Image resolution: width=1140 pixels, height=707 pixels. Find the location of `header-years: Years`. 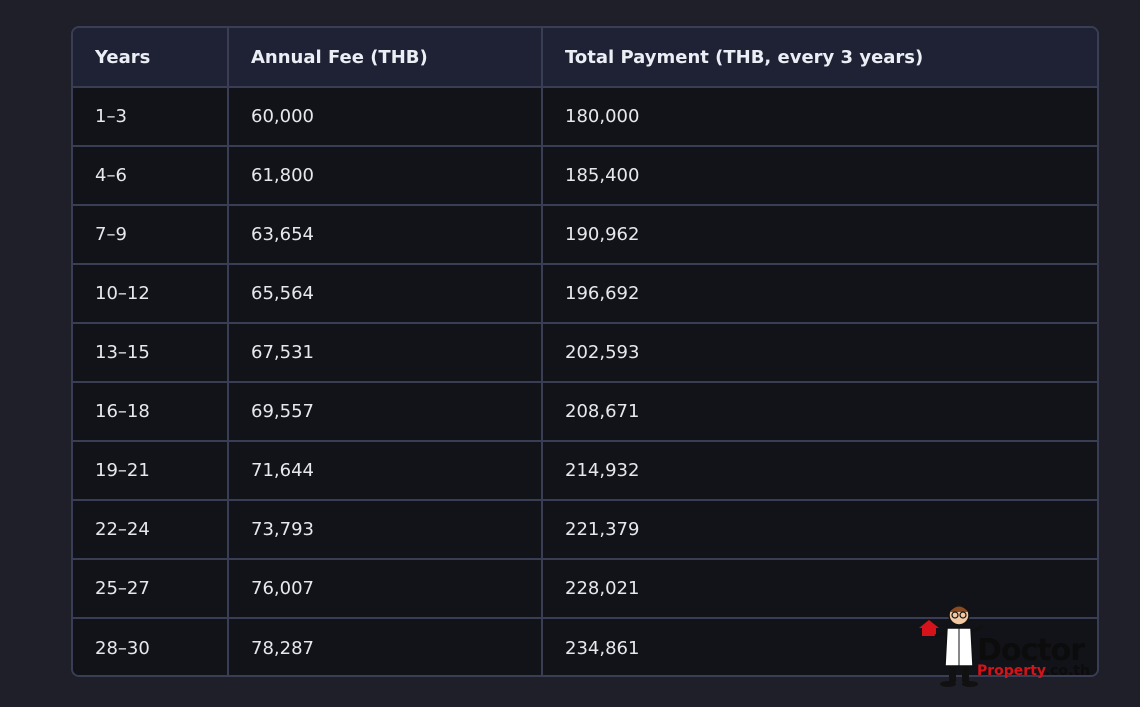

header-years: Years is located at coordinates (151, 58).